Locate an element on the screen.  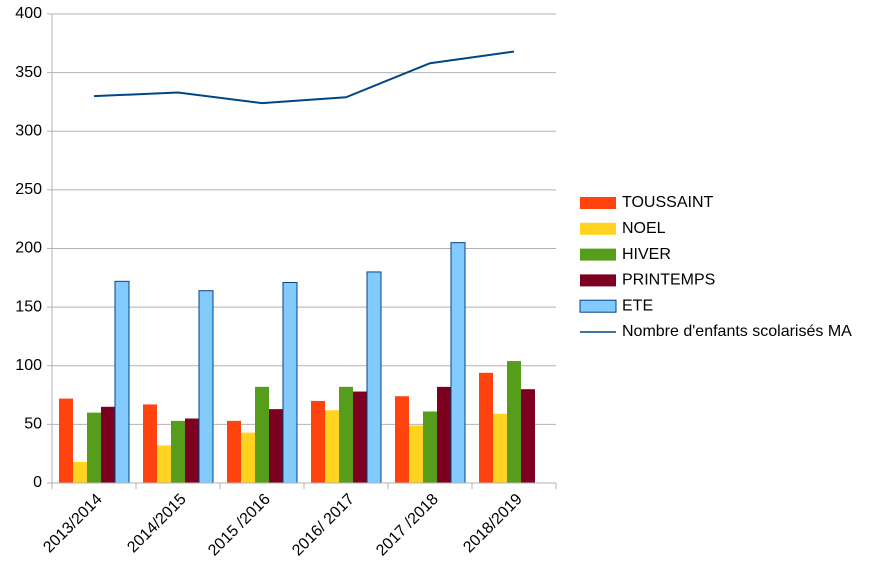
x-tick-label: 2016/ 2017 is located at coordinates (323, 525).